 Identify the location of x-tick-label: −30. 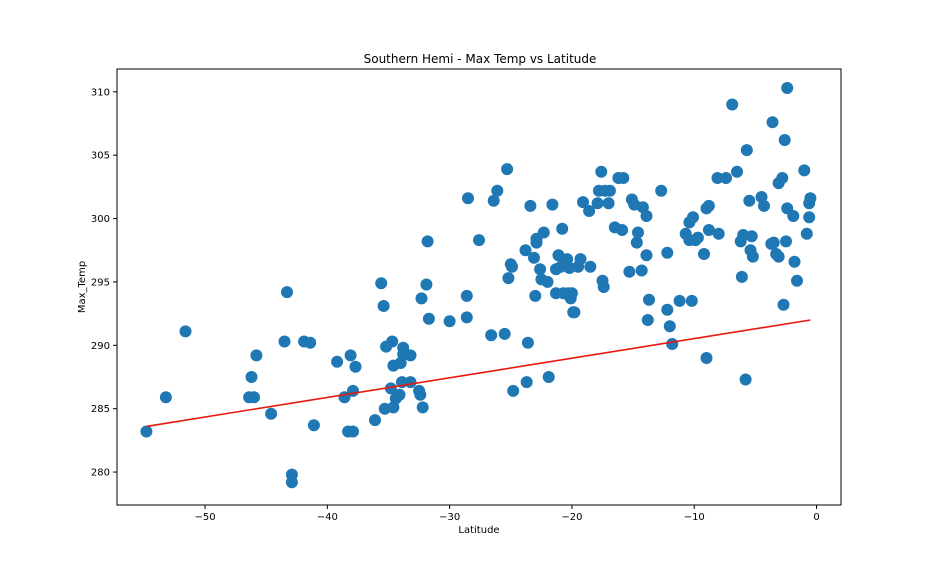
(449, 517).